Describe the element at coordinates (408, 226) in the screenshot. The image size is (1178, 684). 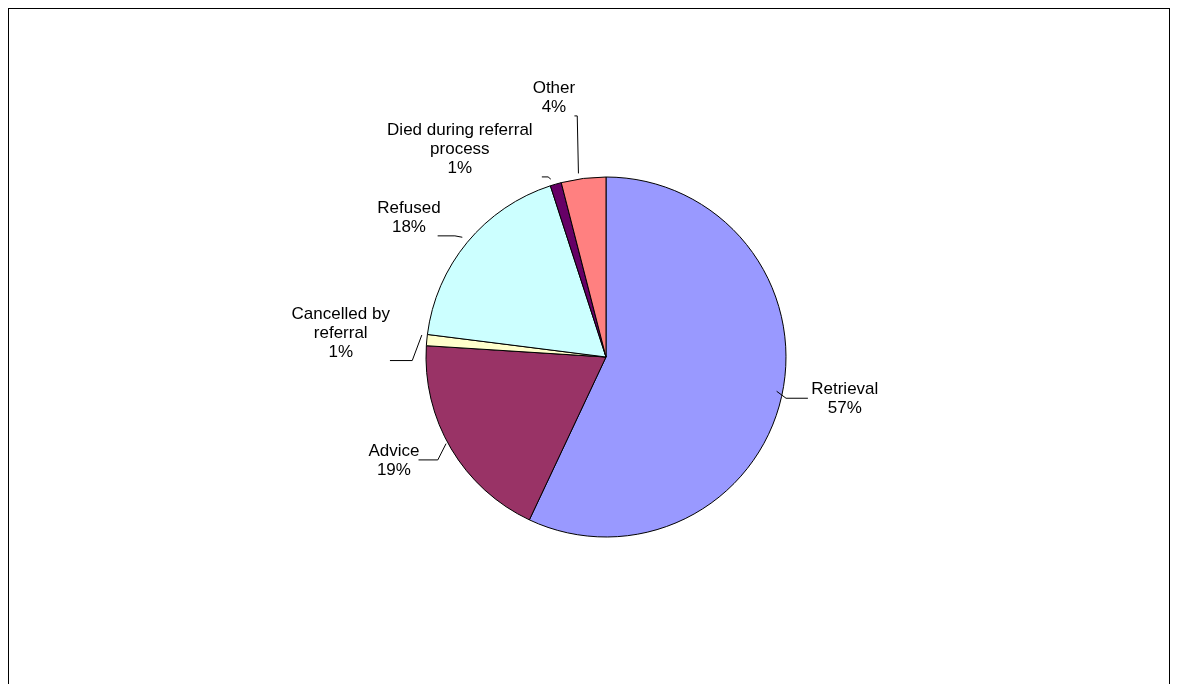
I see `data-label: 18%` at that location.